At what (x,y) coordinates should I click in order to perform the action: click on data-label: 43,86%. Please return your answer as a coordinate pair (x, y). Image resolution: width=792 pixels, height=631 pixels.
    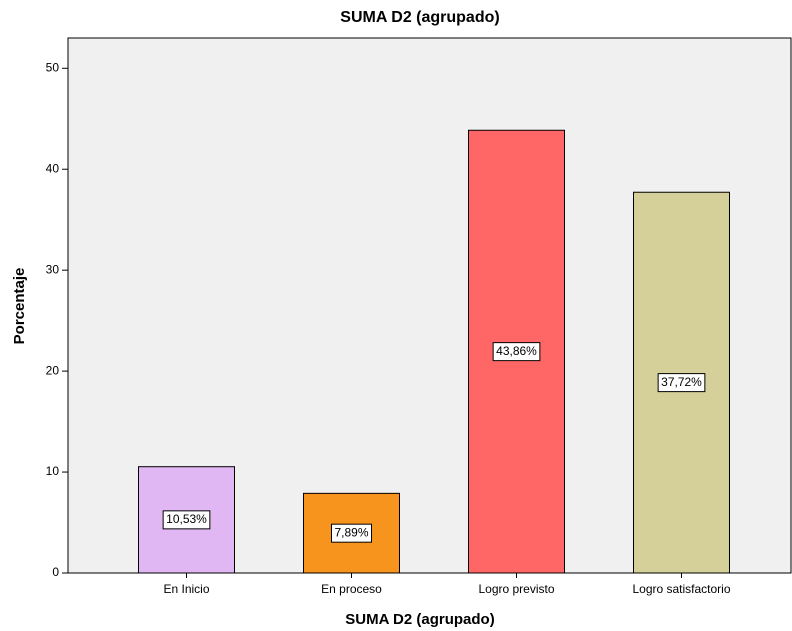
    Looking at the image, I should click on (516, 351).